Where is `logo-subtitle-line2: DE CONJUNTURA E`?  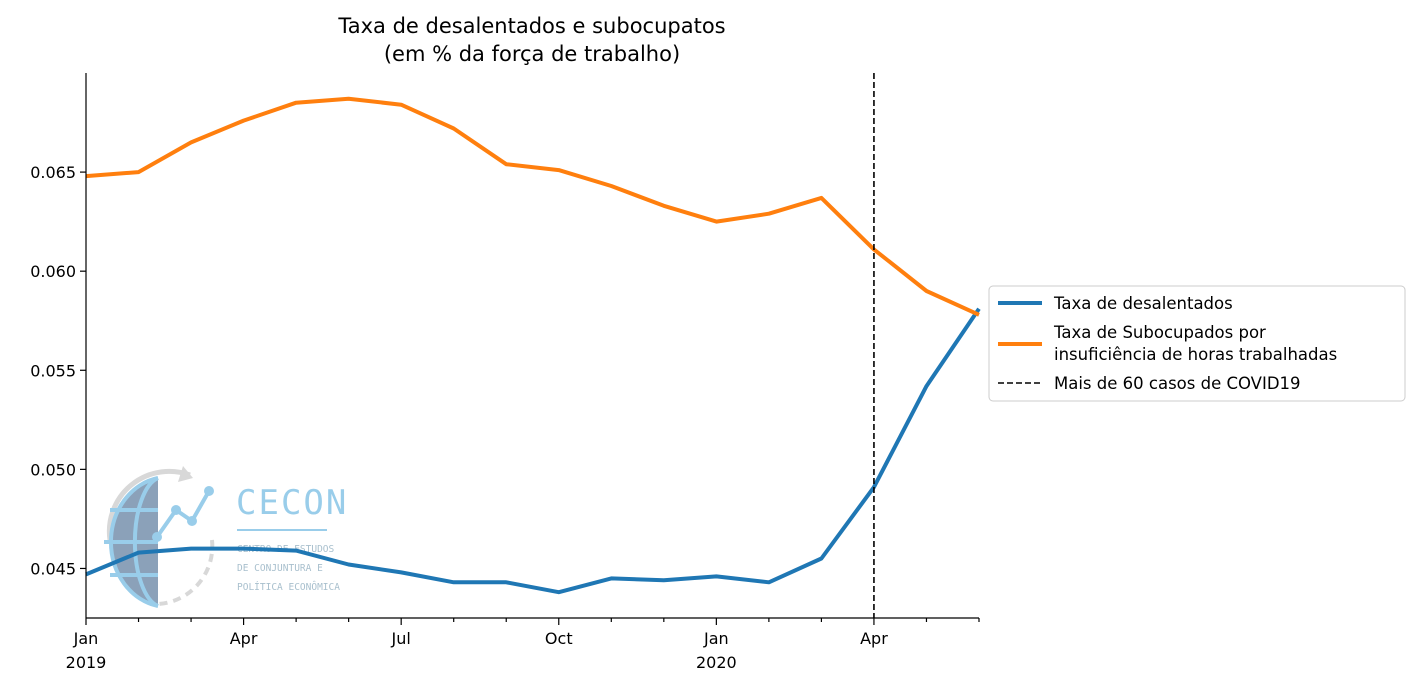
logo-subtitle-line2: DE CONJUNTURA E is located at coordinates (280, 568).